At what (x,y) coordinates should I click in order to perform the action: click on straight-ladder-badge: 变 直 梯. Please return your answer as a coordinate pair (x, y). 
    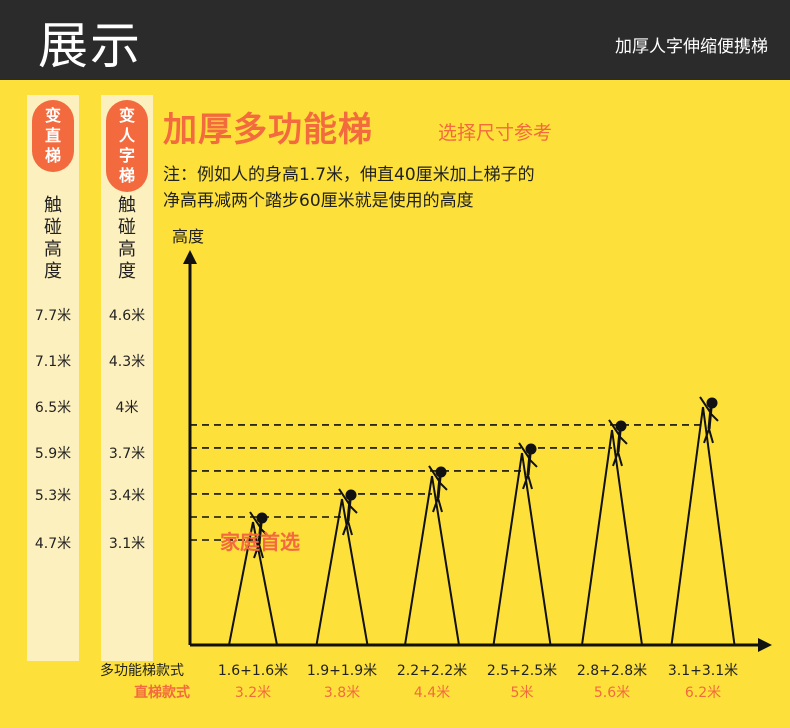
    Looking at the image, I should click on (53, 136).